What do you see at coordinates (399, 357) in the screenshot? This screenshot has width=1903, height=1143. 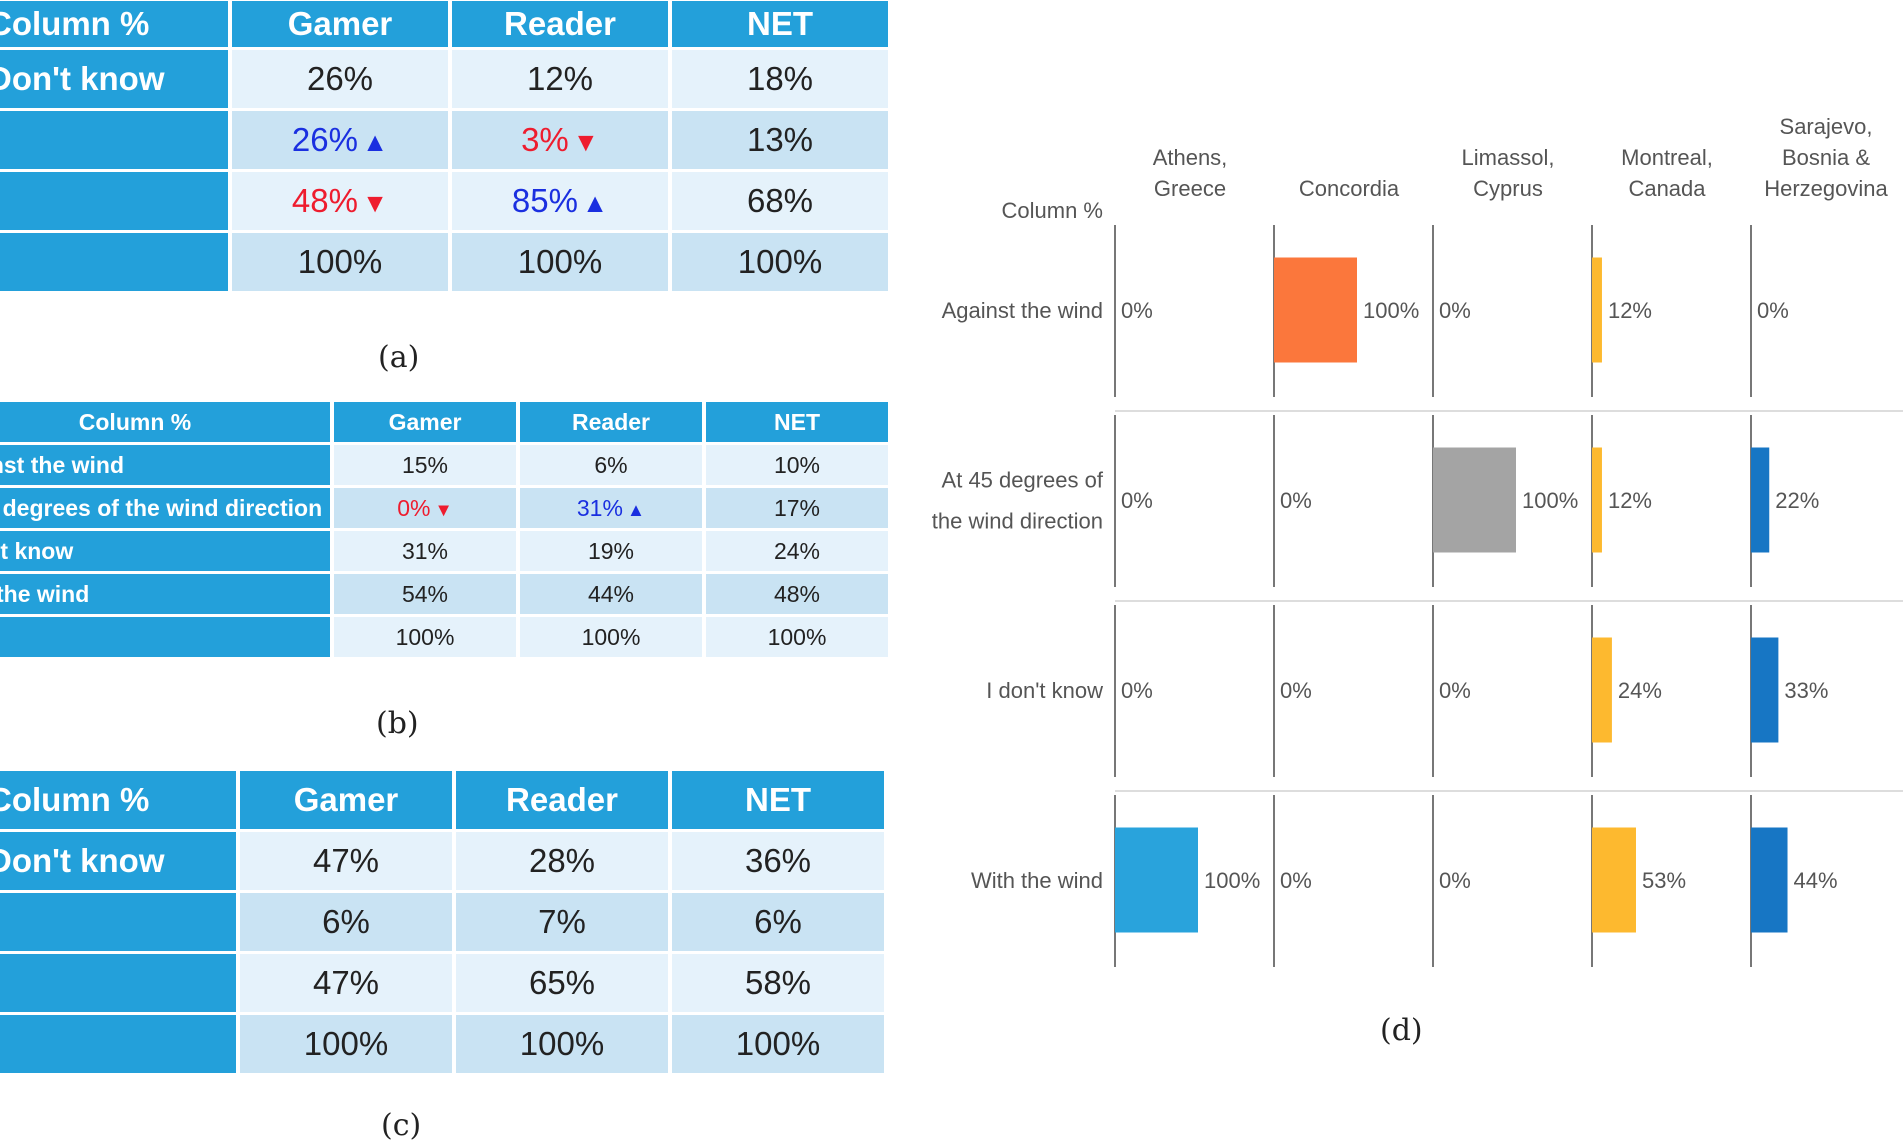 I see `caption-a: (a)` at bounding box center [399, 357].